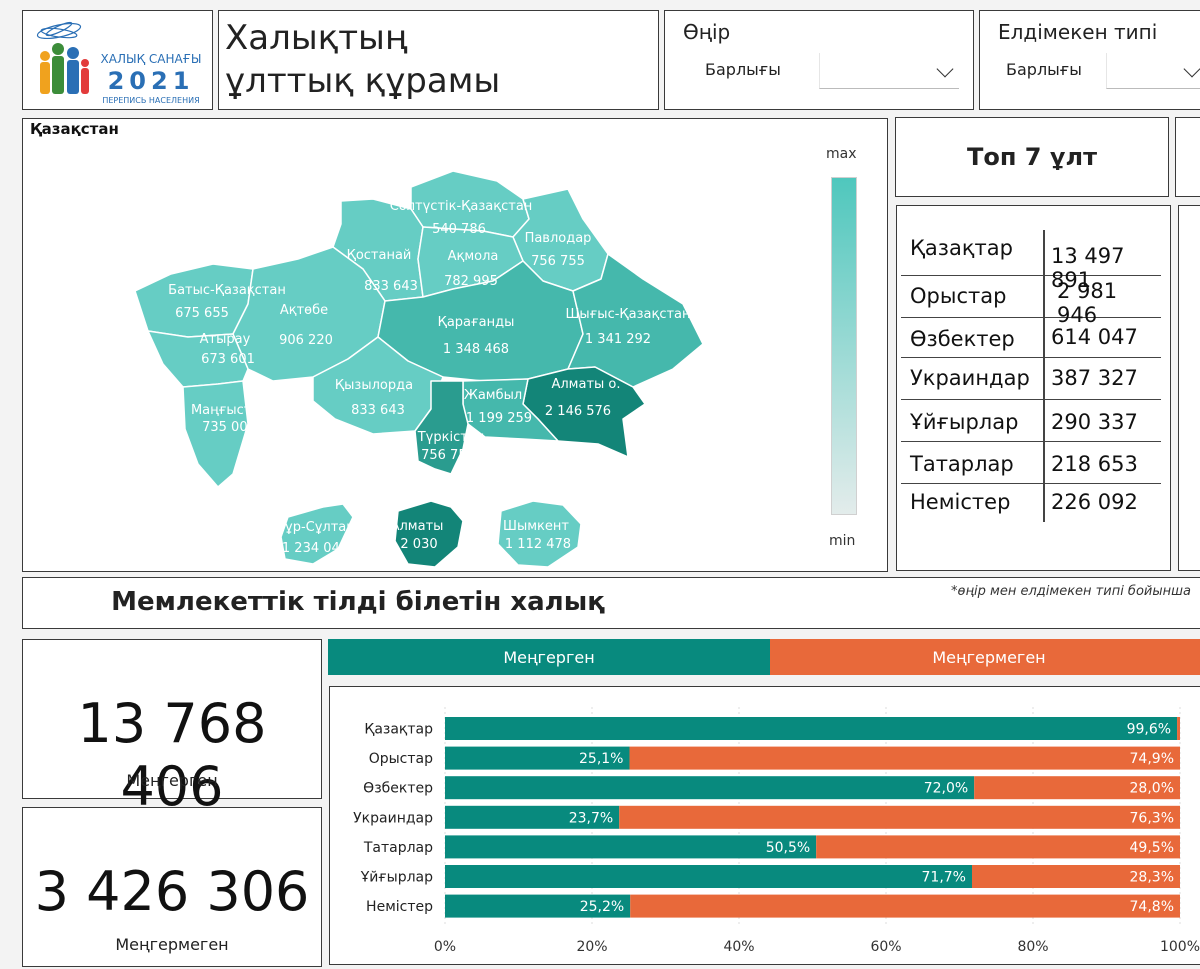 The height and width of the screenshot is (969, 1200). I want to click on legend-nospeak: Меңгермеген, so click(985, 657).